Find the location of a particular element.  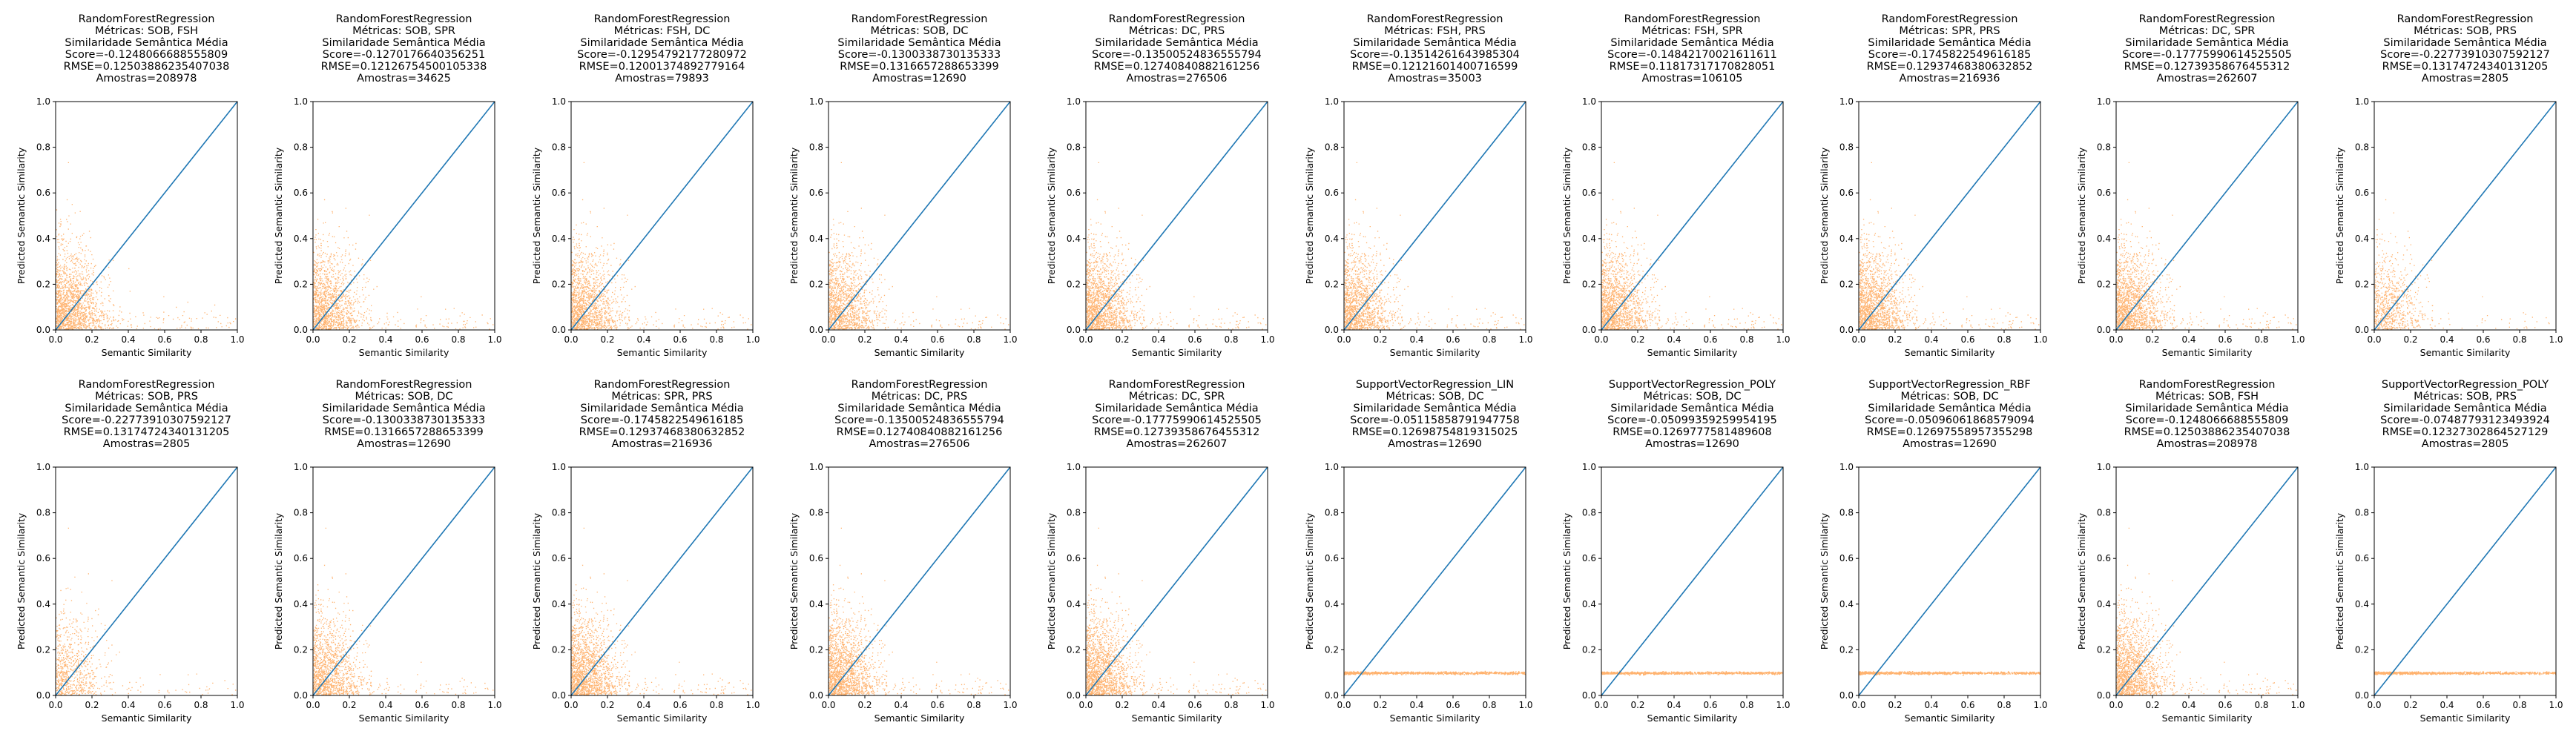

chart-title-line: SupportVectorRegression_RBF is located at coordinates (1949, 385).